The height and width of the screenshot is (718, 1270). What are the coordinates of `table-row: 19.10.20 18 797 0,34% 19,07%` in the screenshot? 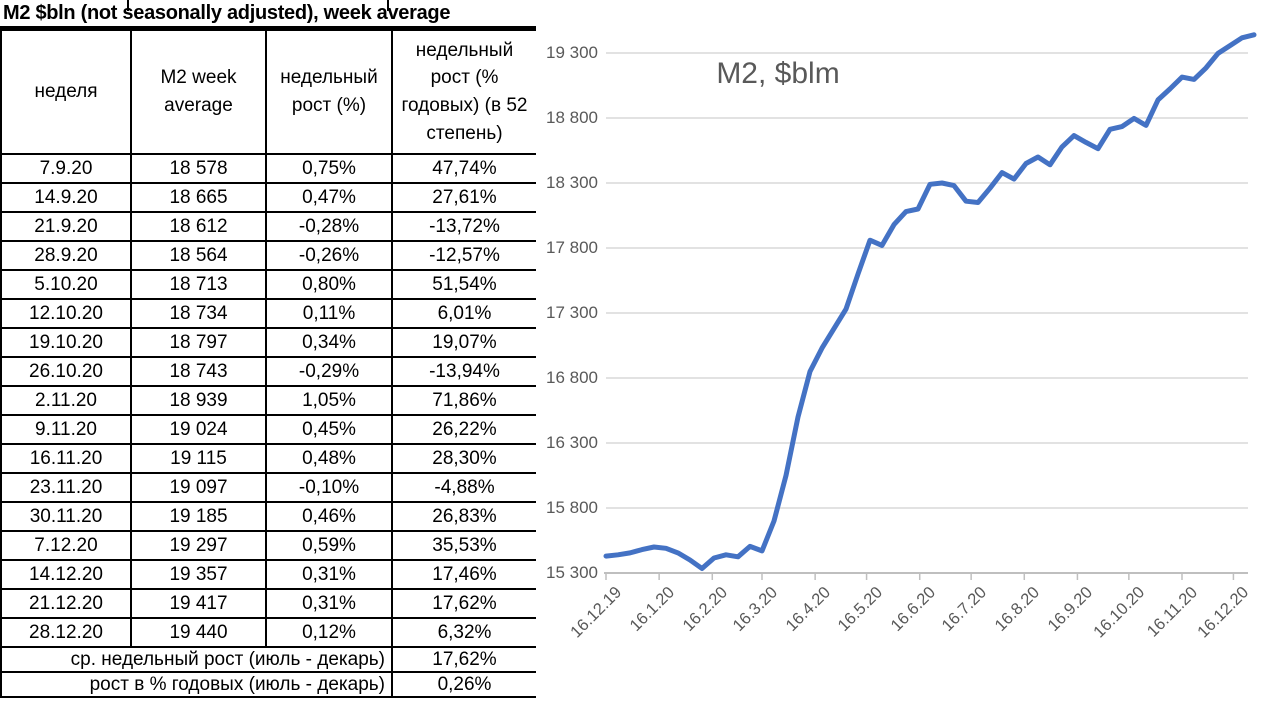 It's located at (269, 342).